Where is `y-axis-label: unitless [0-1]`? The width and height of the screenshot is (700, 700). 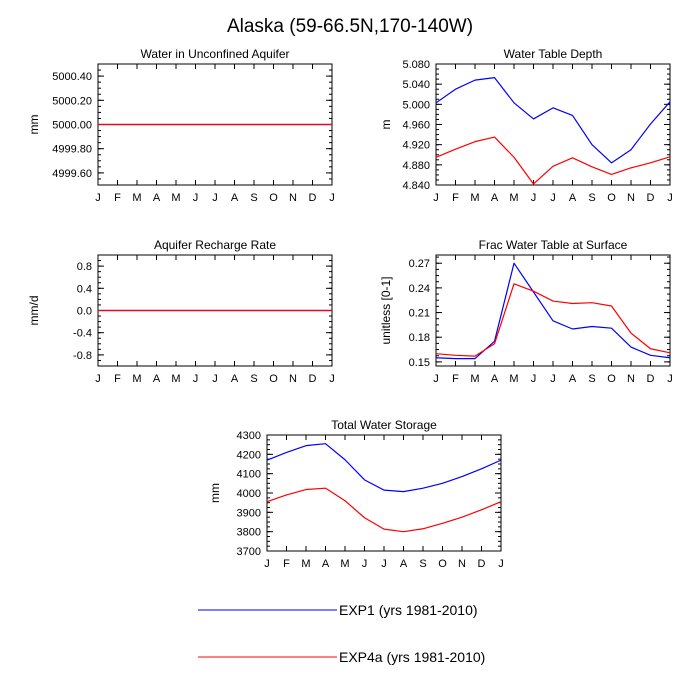
y-axis-label: unitless [0-1] is located at coordinates (386, 310).